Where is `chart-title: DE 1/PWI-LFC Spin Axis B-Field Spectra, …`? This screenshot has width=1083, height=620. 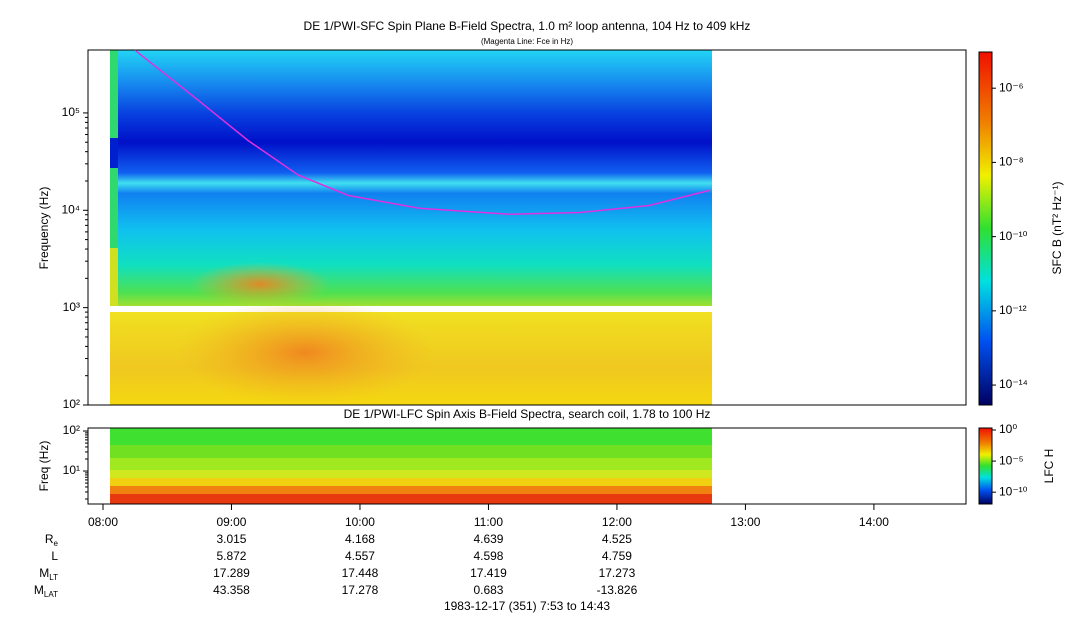
chart-title: DE 1/PWI-LFC Spin Axis B-Field Spectra, … is located at coordinates (527, 414).